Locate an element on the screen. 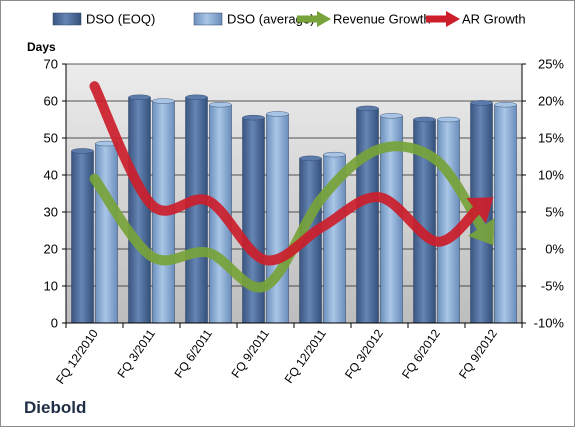 This screenshot has height=427, width=575. arrowhead-ar-growth is located at coordinates (480, 210).